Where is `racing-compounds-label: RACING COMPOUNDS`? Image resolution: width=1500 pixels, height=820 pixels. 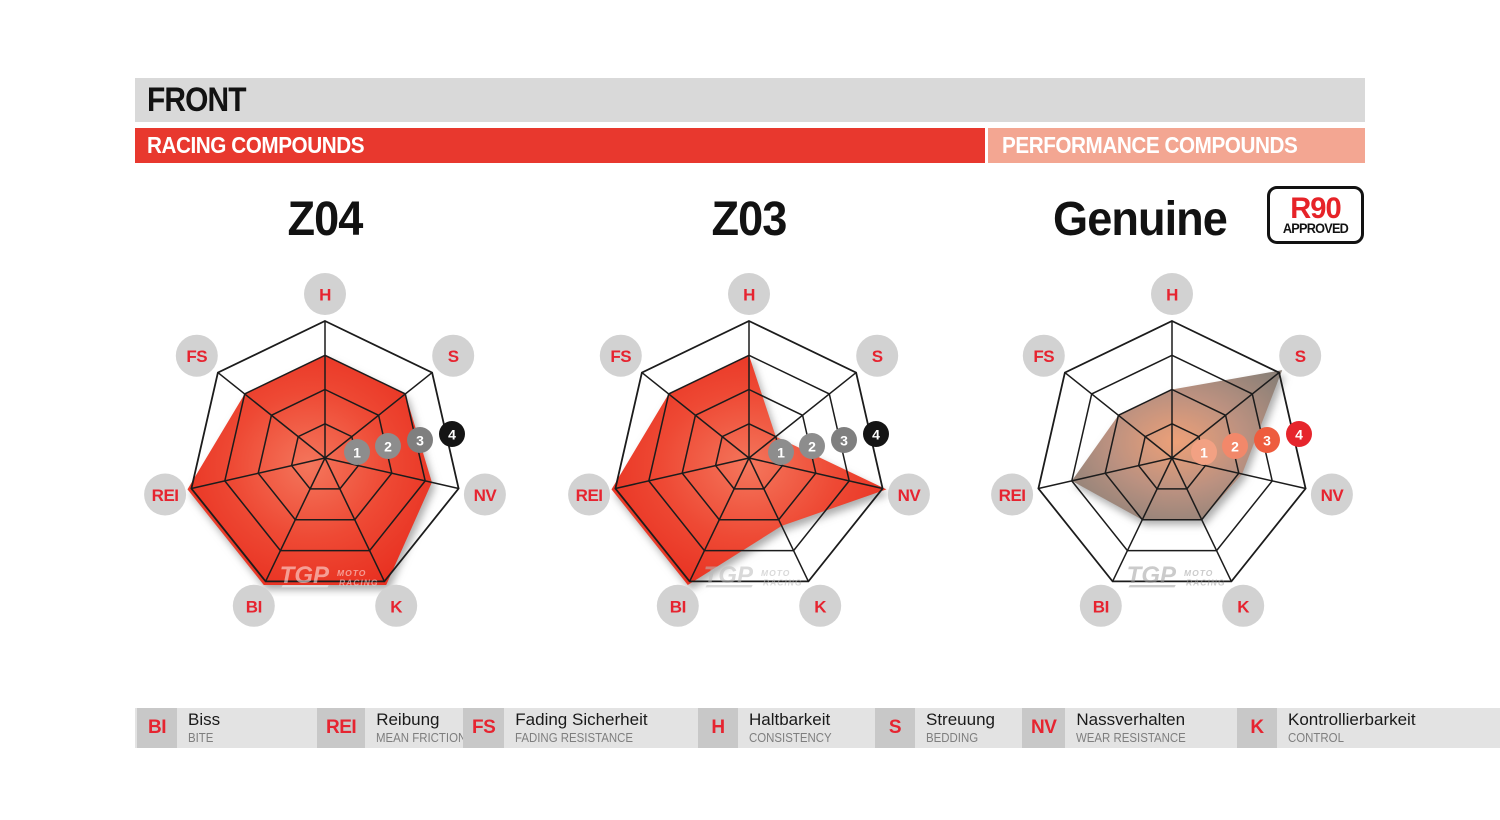
racing-compounds-label: RACING COMPOUNDS is located at coordinates (256, 145).